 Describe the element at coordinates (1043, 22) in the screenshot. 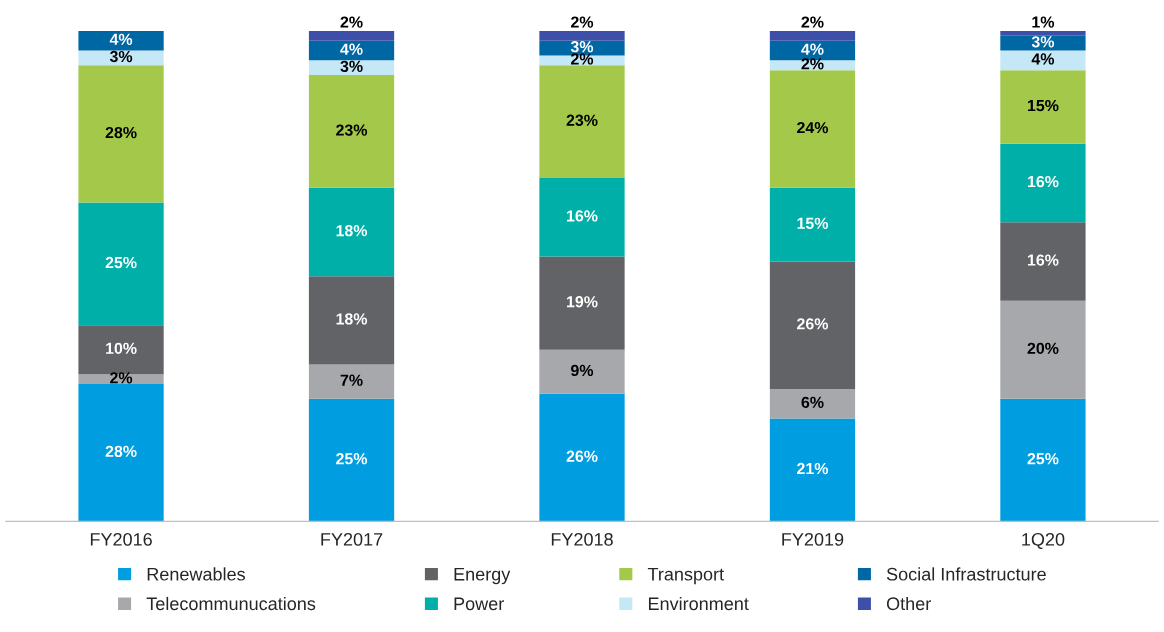

I see `data-label: 1%` at that location.